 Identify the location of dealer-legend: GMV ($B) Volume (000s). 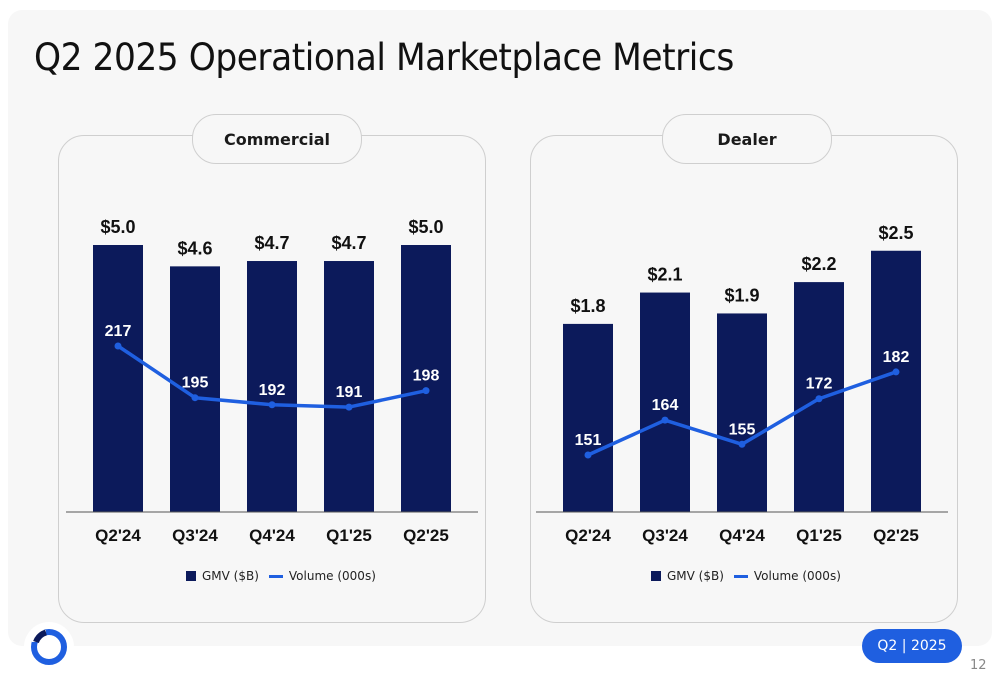
(746, 576).